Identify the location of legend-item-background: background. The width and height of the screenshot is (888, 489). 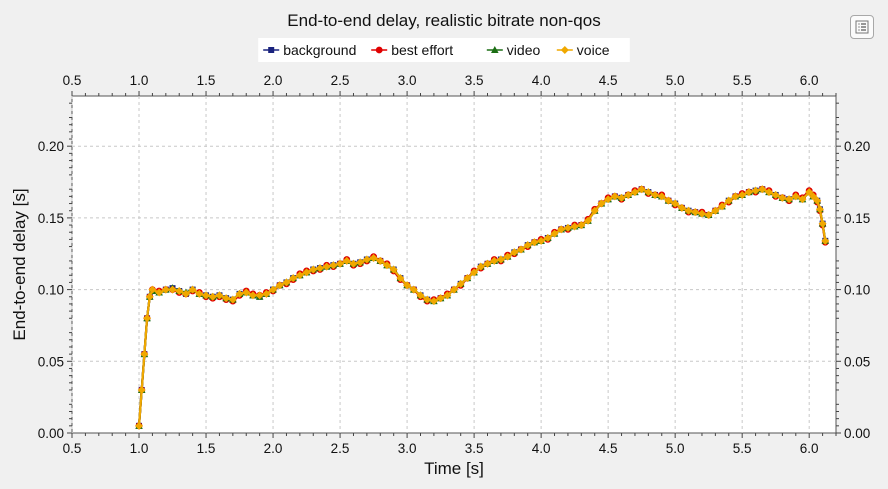
(309, 50).